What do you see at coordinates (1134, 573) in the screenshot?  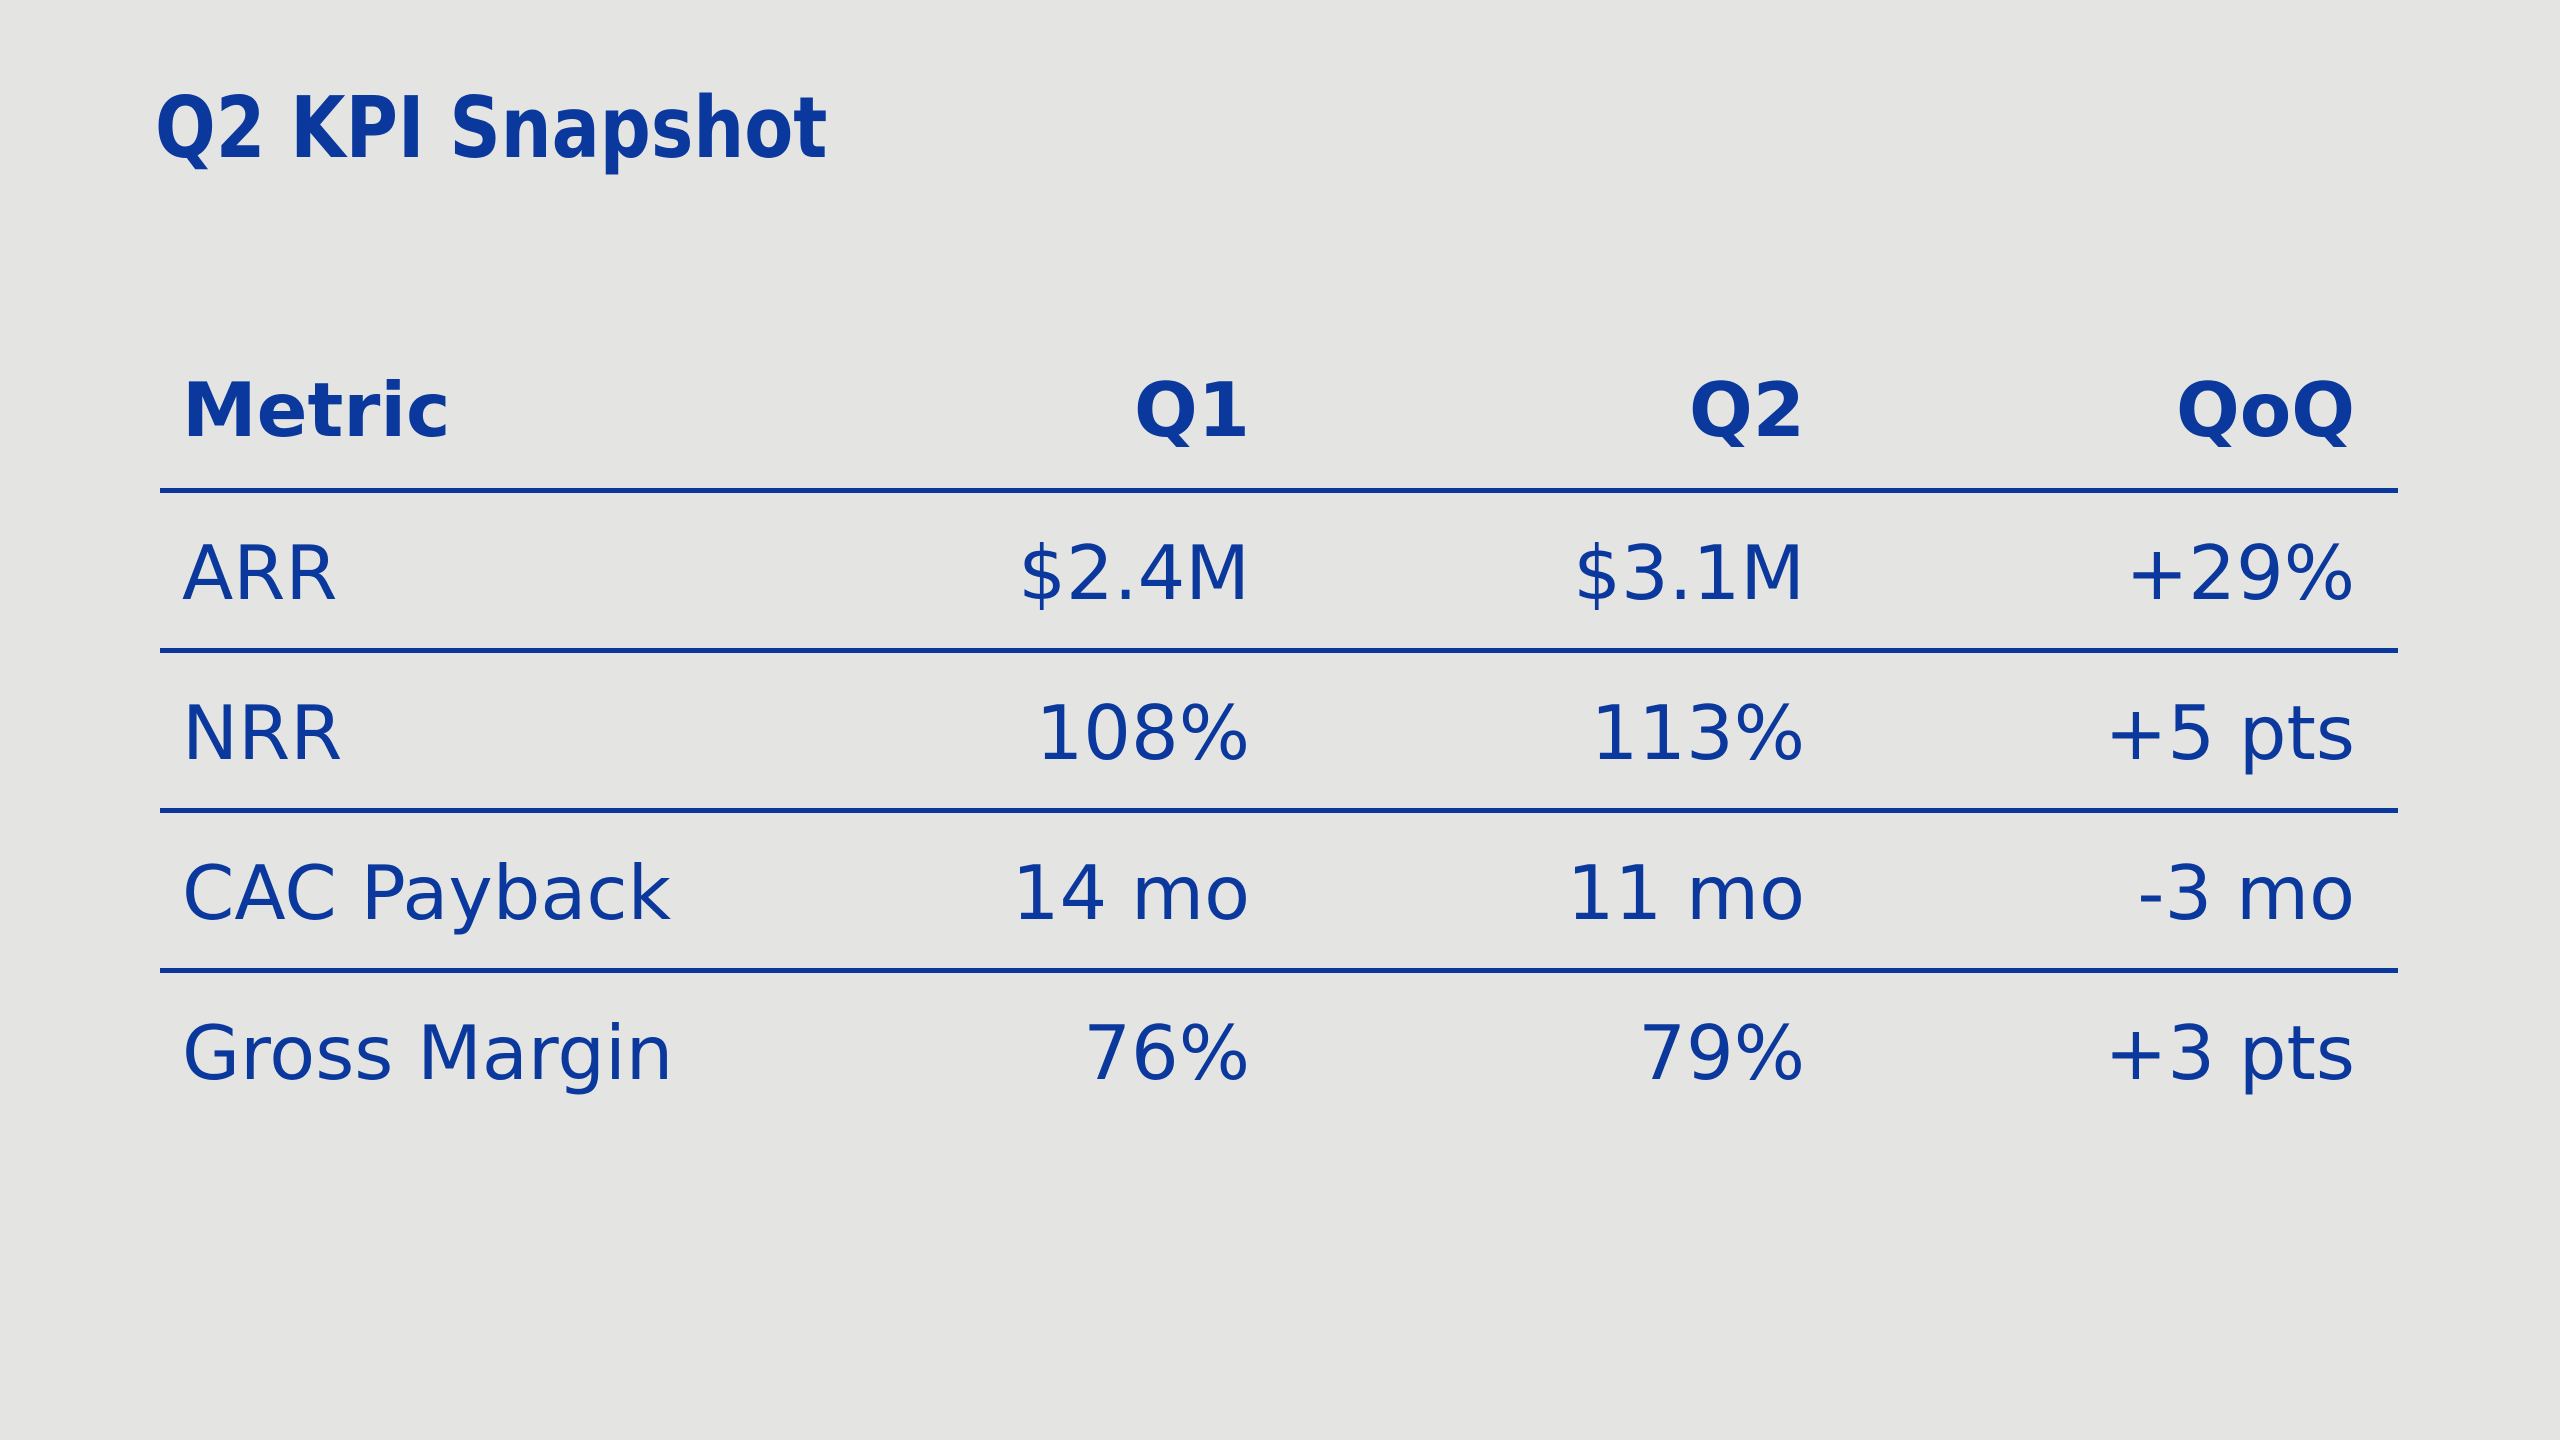 I see `cell-q1: $2.4M` at bounding box center [1134, 573].